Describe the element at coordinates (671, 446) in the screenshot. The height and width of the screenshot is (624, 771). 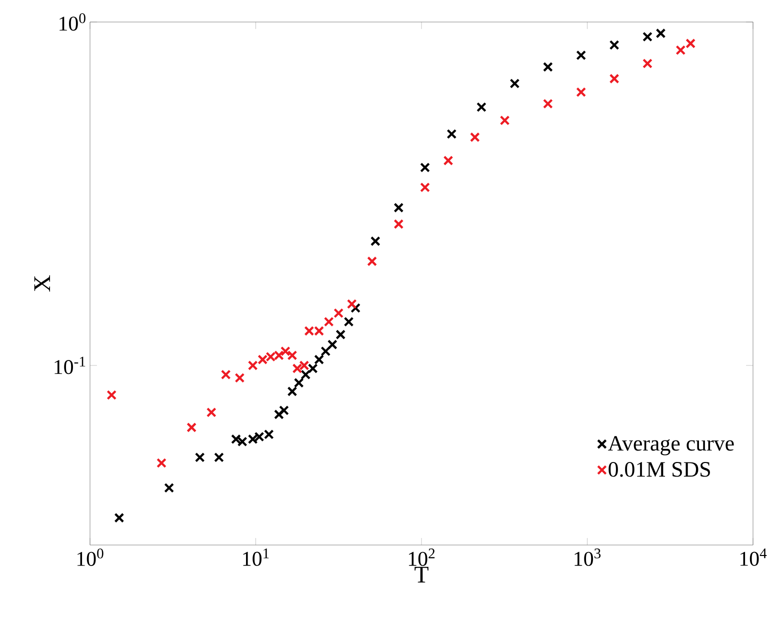
I see `legend-label: Average curve` at that location.